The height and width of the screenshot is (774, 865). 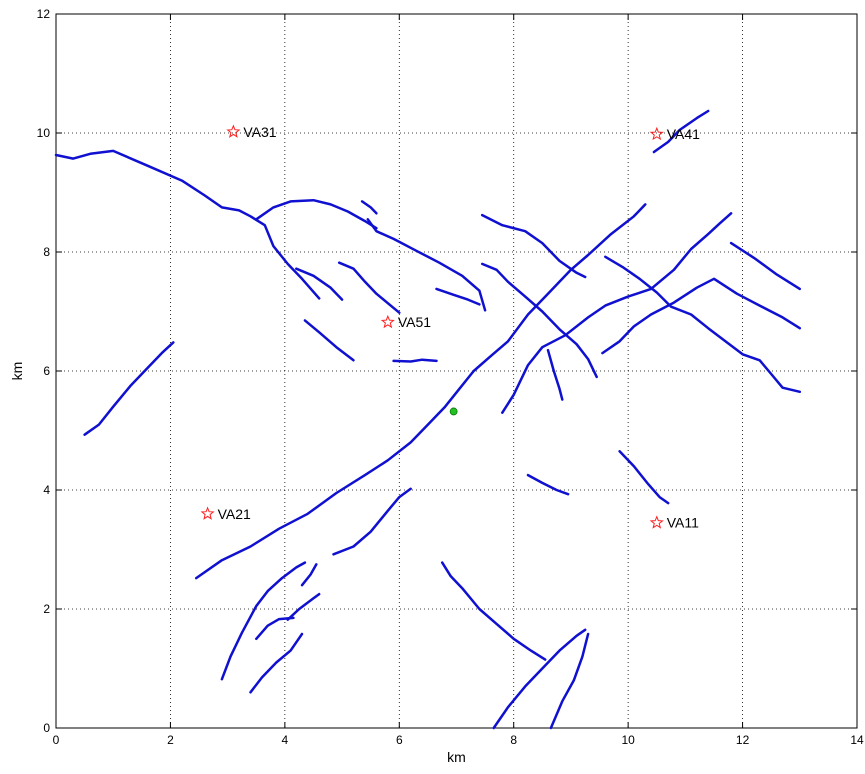 I want to click on y-tick-label: 12, so click(x=44, y=14).